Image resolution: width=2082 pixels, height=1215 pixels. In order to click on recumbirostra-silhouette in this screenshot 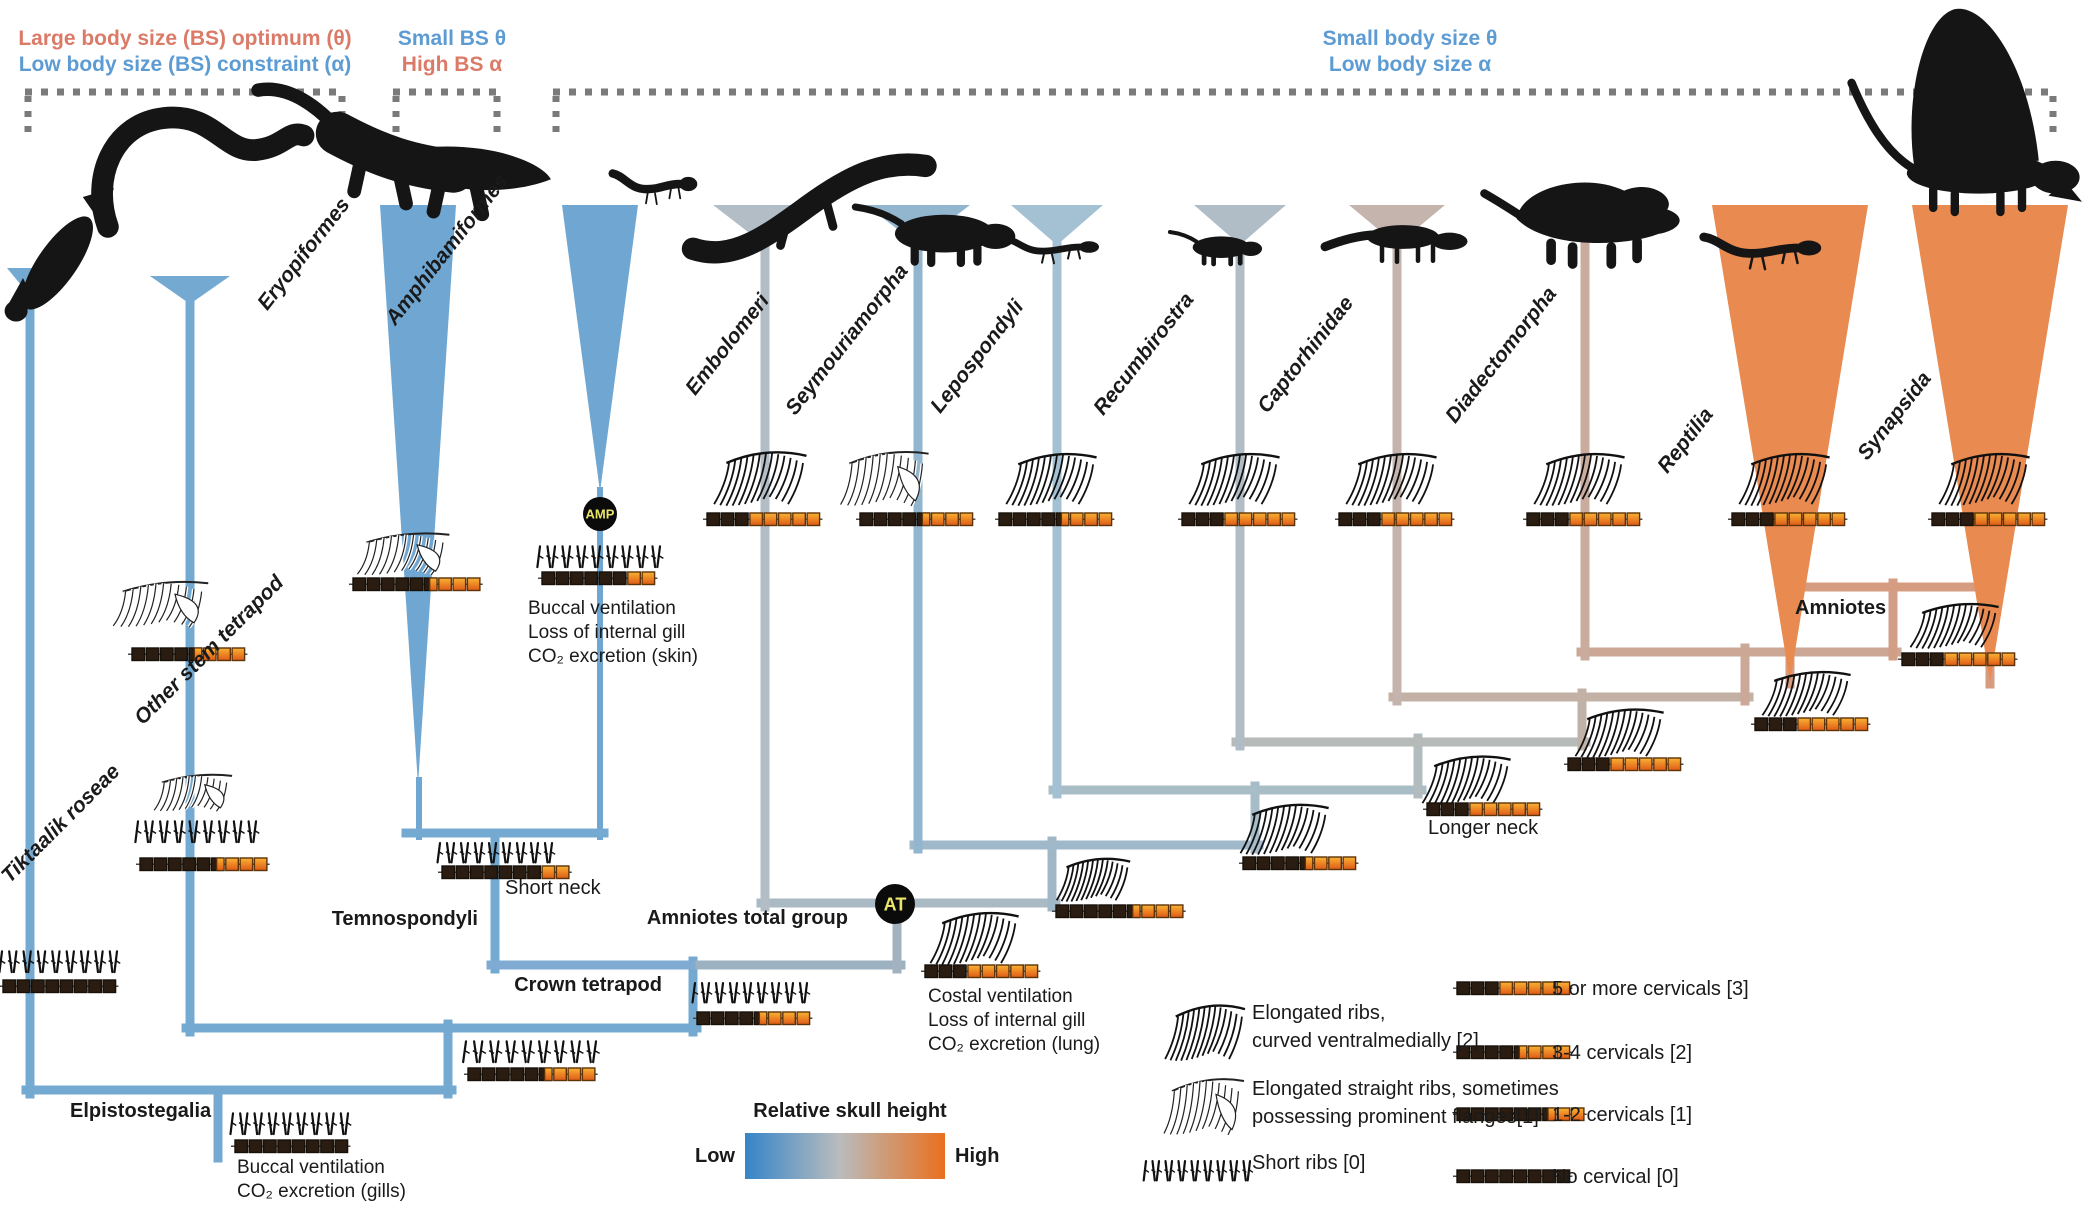, I will do `click(1215, 248)`.